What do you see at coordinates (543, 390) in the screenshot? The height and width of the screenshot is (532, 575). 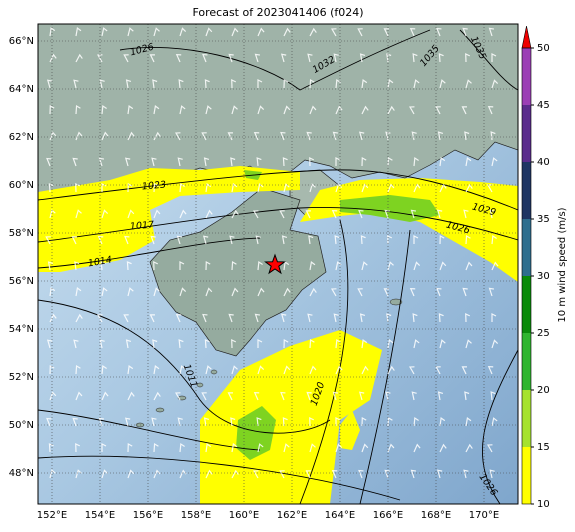 I see `colorbar-tick-label: 20` at bounding box center [543, 390].